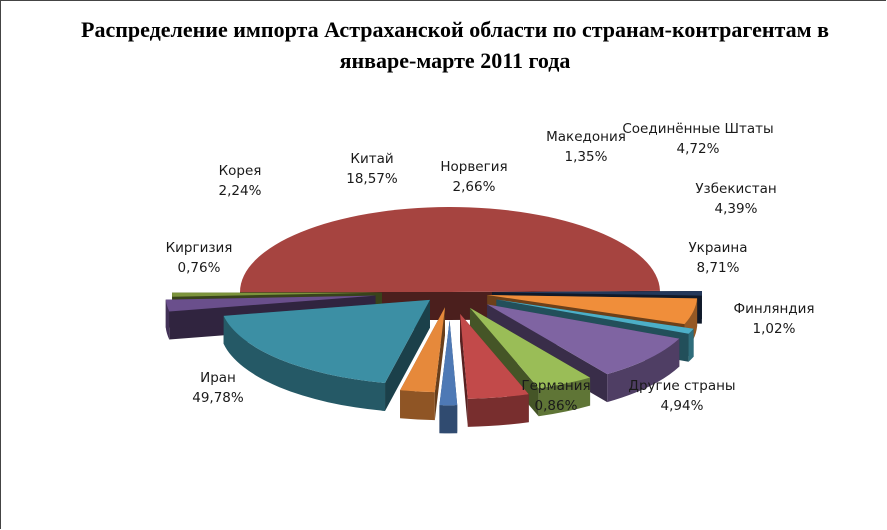  What do you see at coordinates (698, 149) in the screenshot?
I see `slice-label-value: 4,72%` at bounding box center [698, 149].